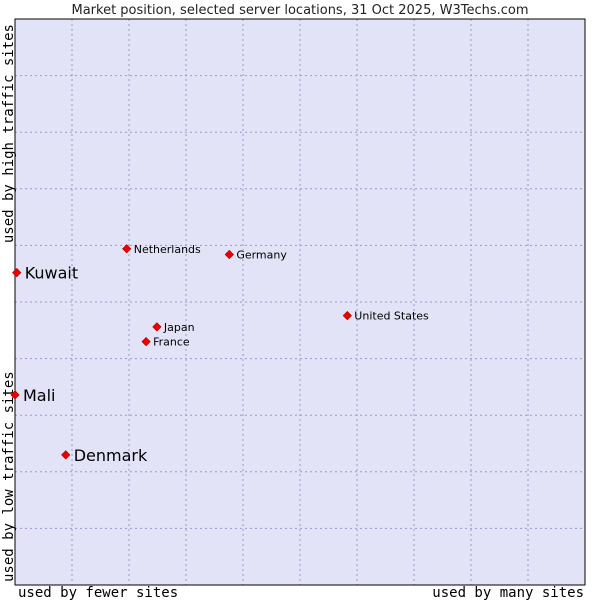  What do you see at coordinates (347, 315) in the screenshot?
I see `point-united-states` at bounding box center [347, 315].